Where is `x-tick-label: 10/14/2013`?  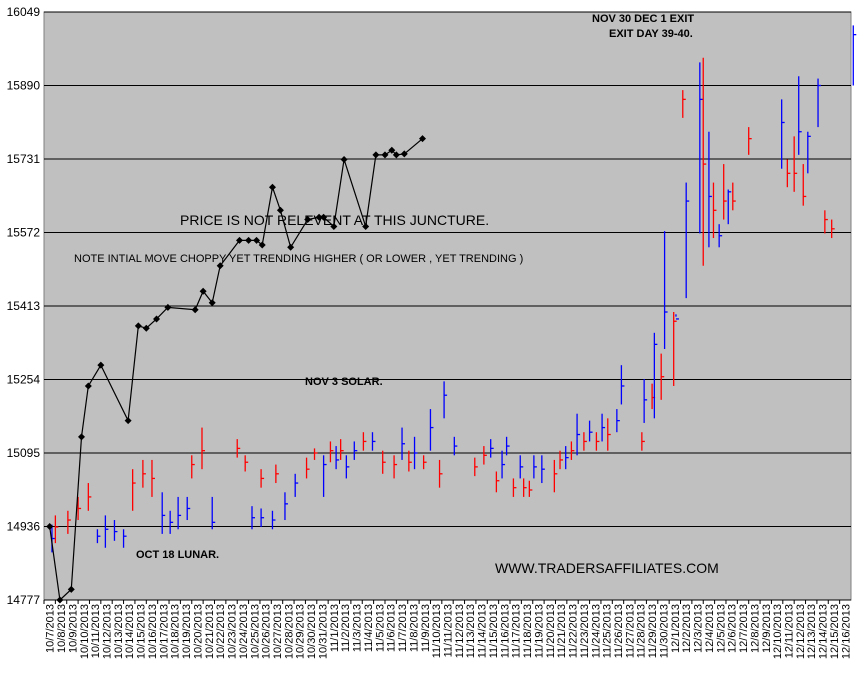
x-tick-label: 10/14/2013 is located at coordinates (130, 631).